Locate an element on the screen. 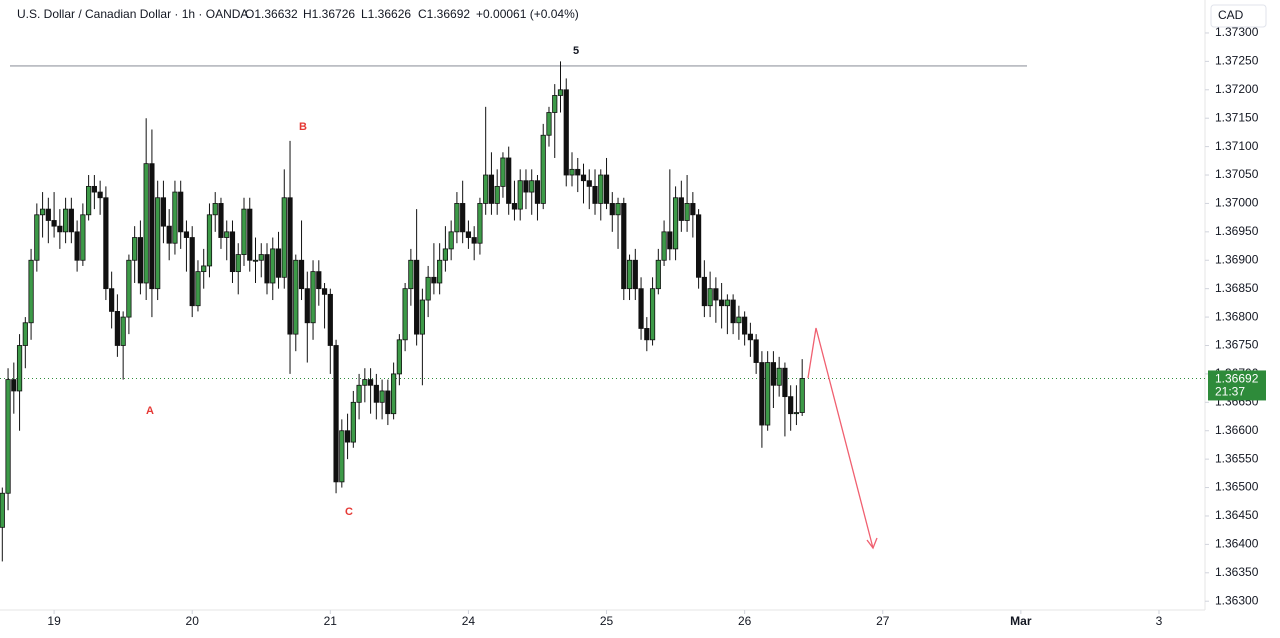  y-tick-label: 1.37150 is located at coordinates (1237, 117).